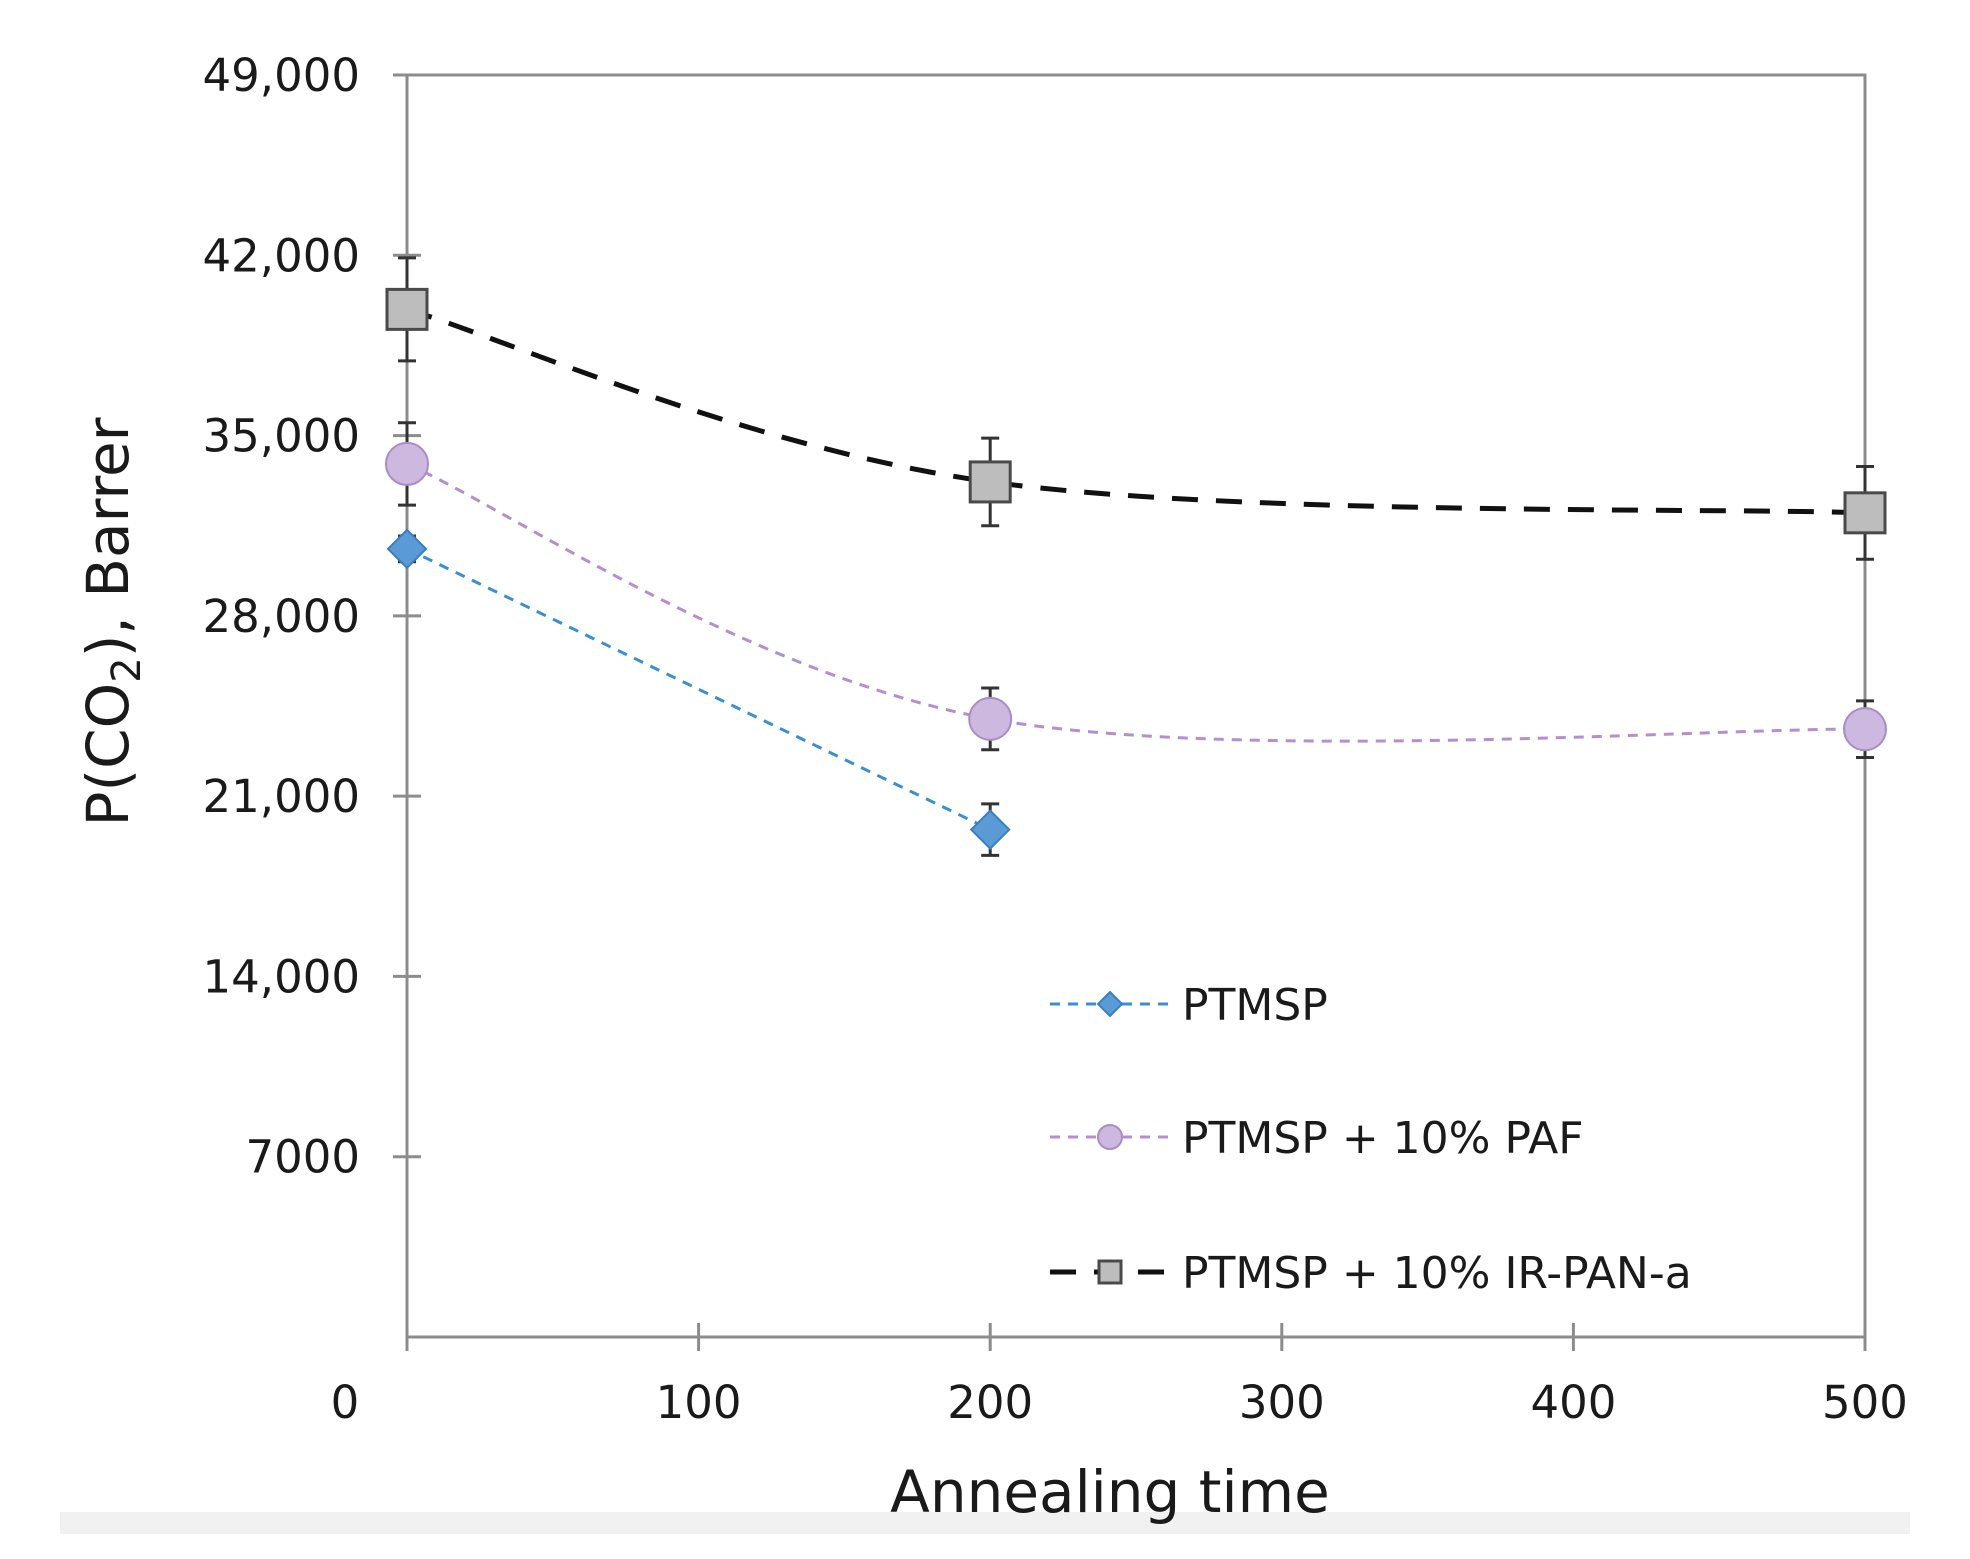 Image resolution: width=1970 pixels, height=1559 pixels. Describe the element at coordinates (281, 616) in the screenshot. I see `y-tick-label: 28,000` at that location.